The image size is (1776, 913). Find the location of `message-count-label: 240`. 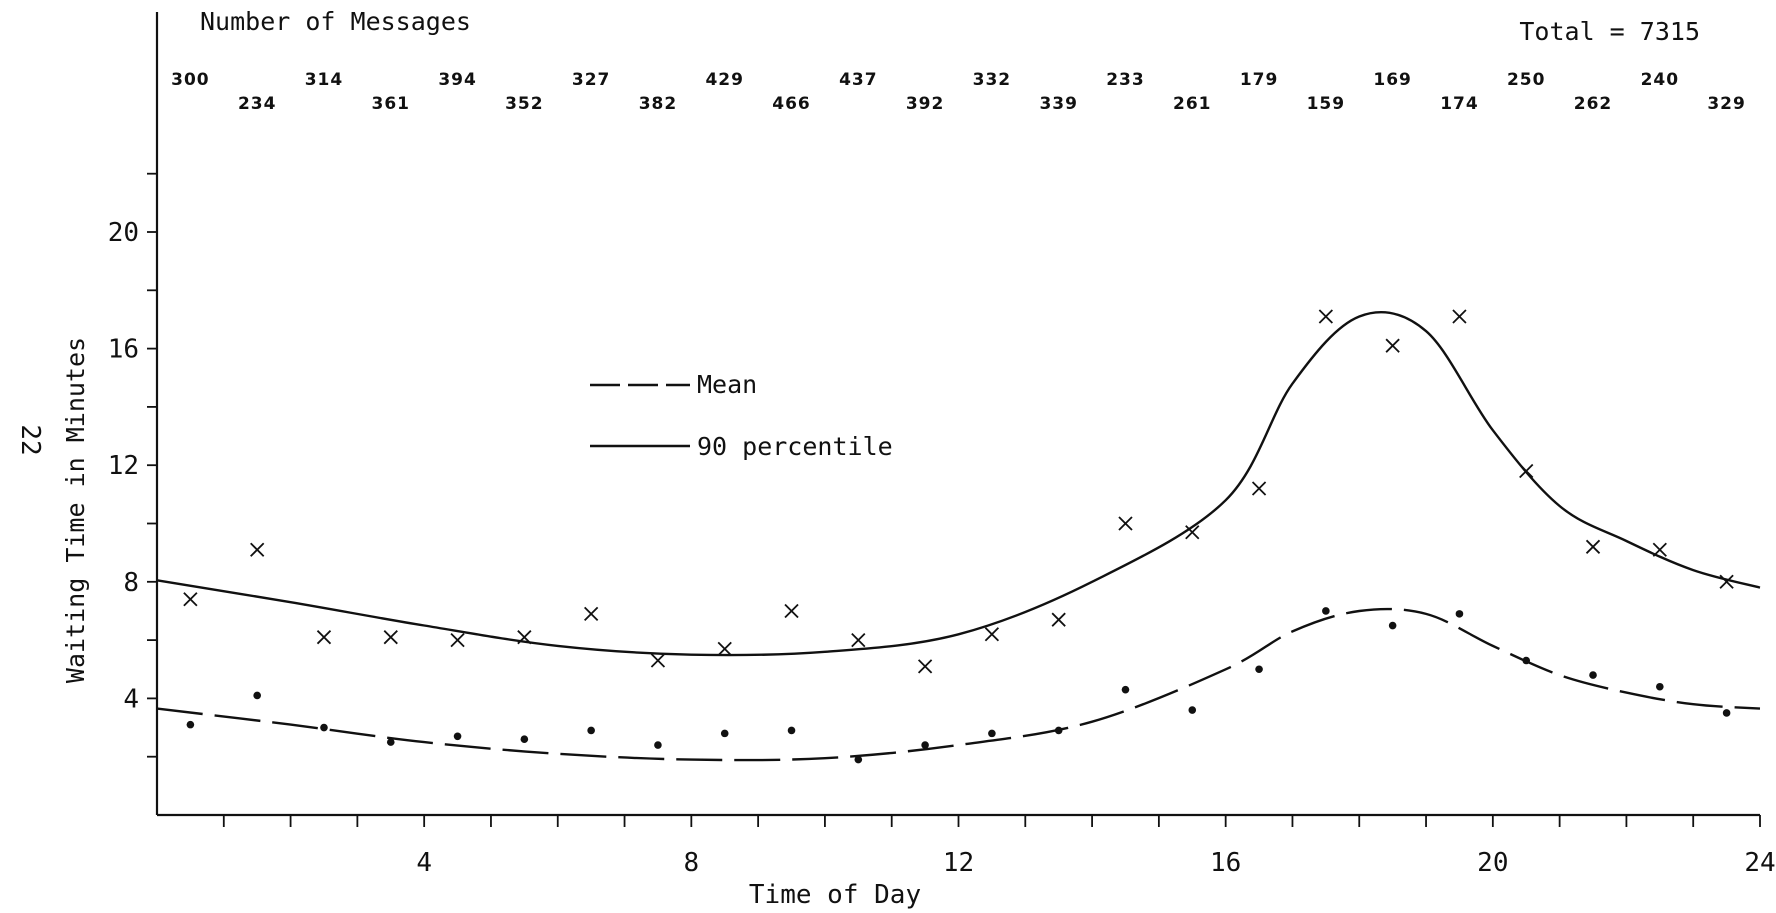

message-count-label: 240 is located at coordinates (1660, 80).